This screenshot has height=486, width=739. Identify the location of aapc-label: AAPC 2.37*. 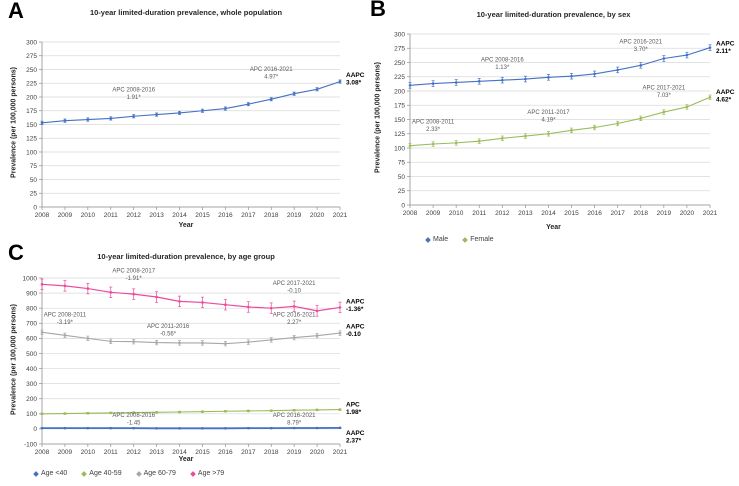
(355, 437).